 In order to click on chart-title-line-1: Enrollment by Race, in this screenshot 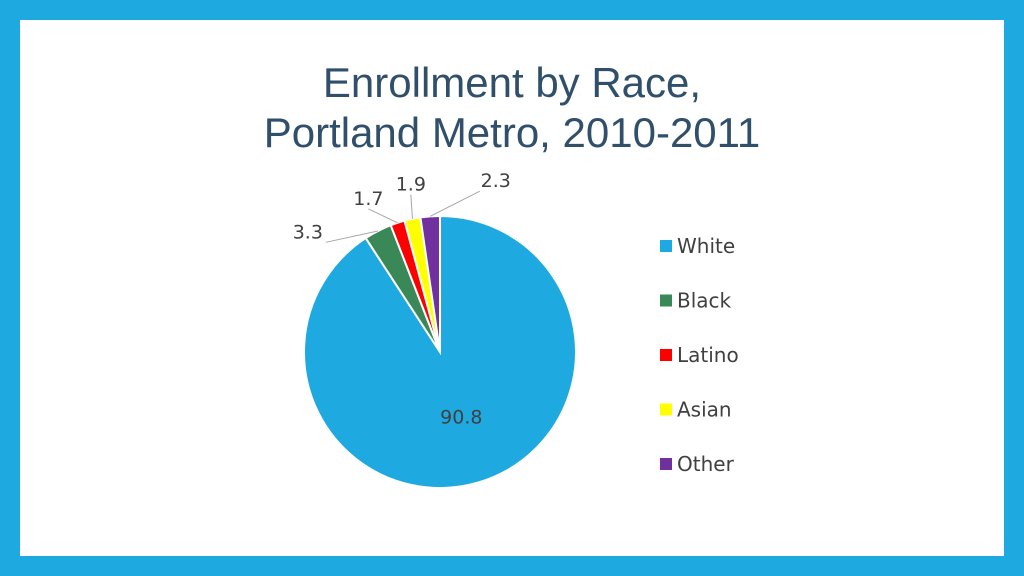, I will do `click(512, 82)`.